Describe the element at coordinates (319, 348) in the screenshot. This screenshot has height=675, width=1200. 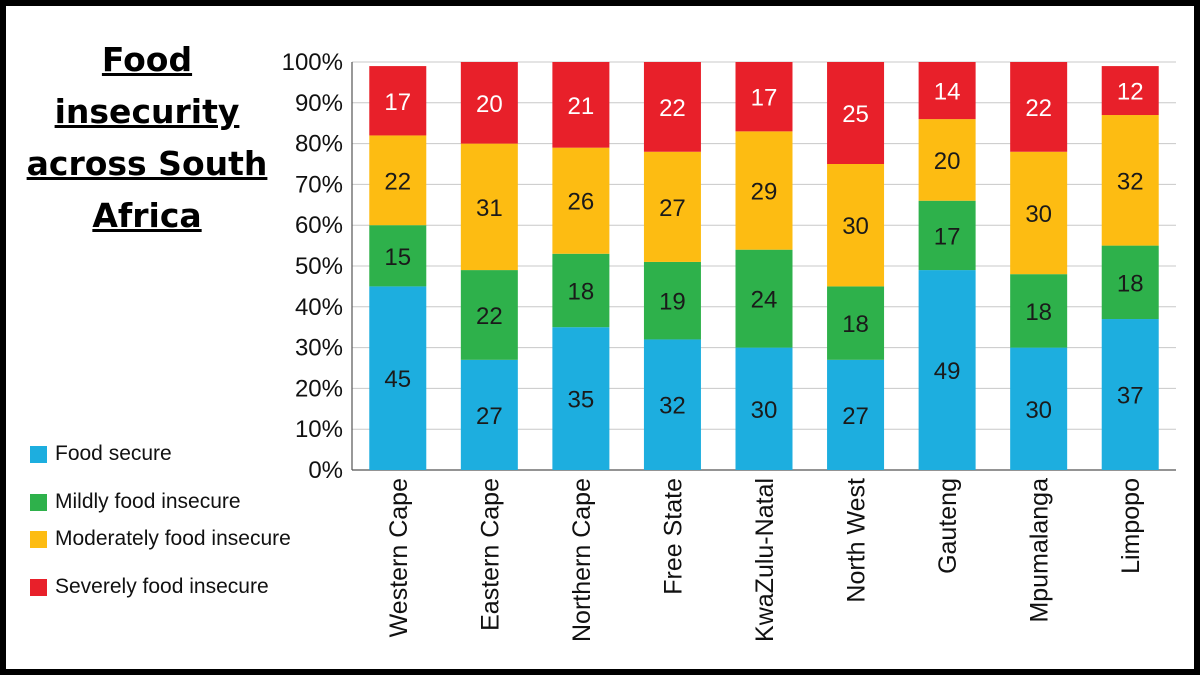
I see `y-tick-label: 30%` at that location.